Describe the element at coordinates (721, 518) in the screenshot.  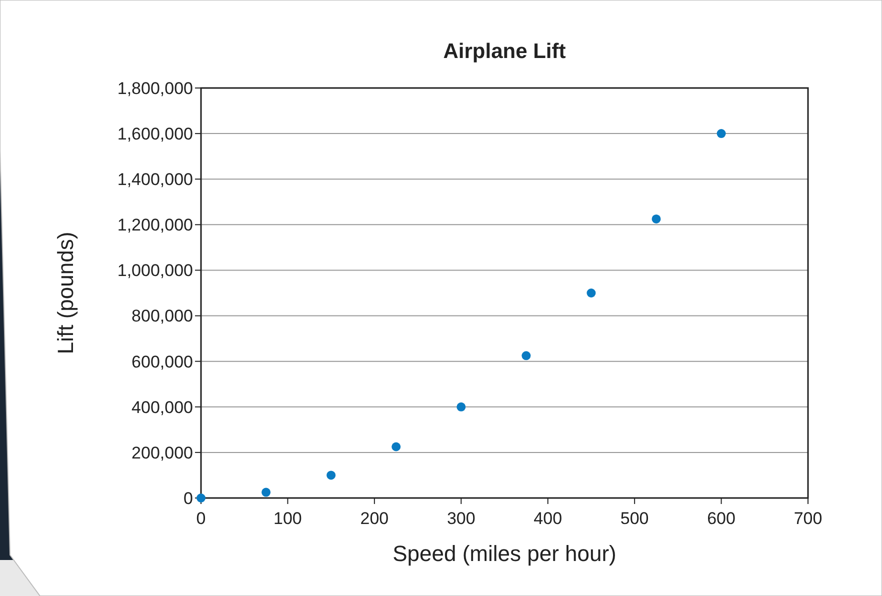
I see `x-tick-label: 600` at that location.